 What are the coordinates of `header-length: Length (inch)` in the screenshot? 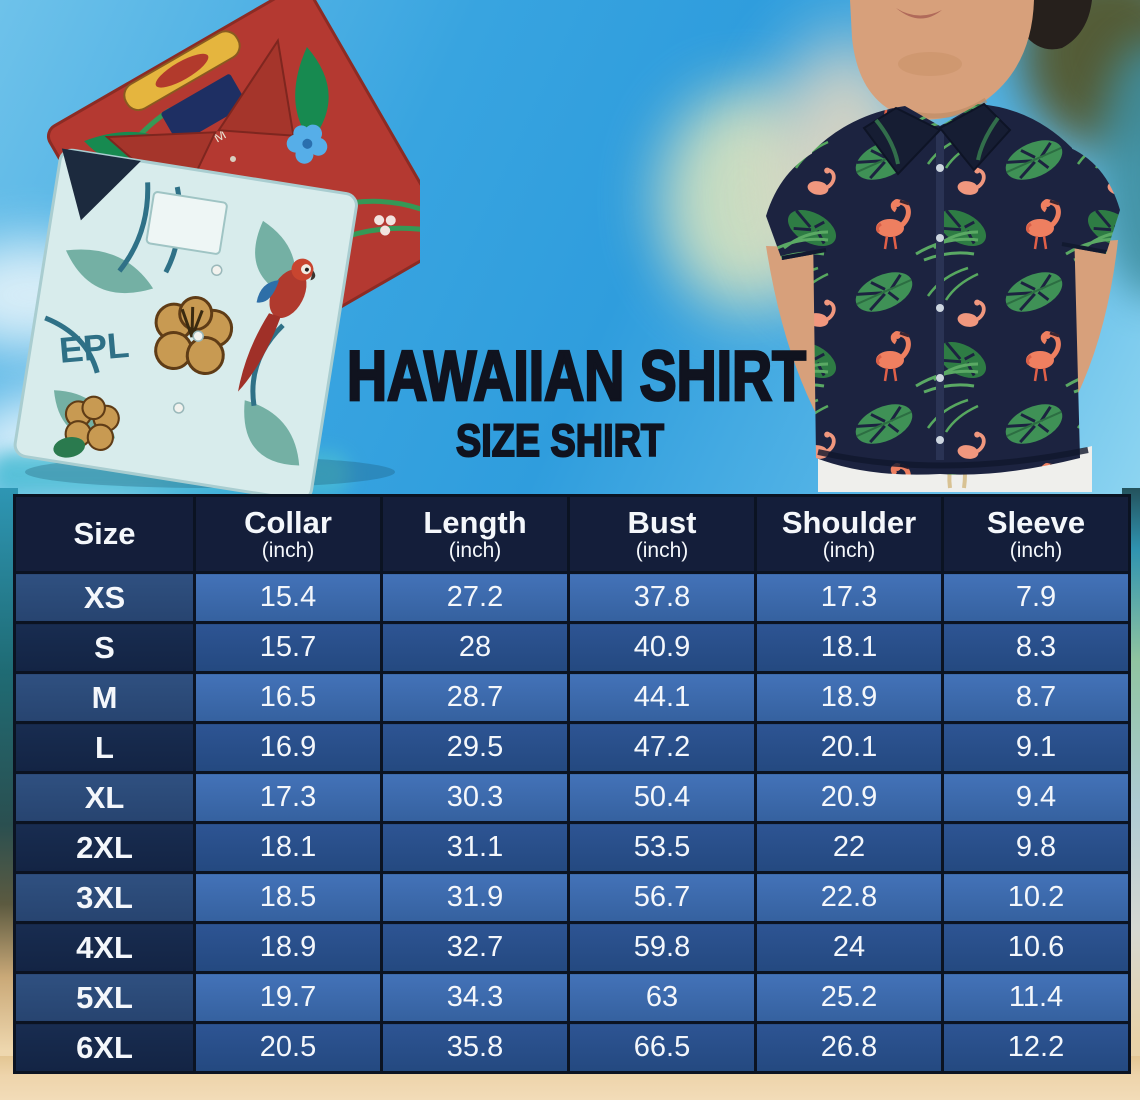 It's located at (475, 534).